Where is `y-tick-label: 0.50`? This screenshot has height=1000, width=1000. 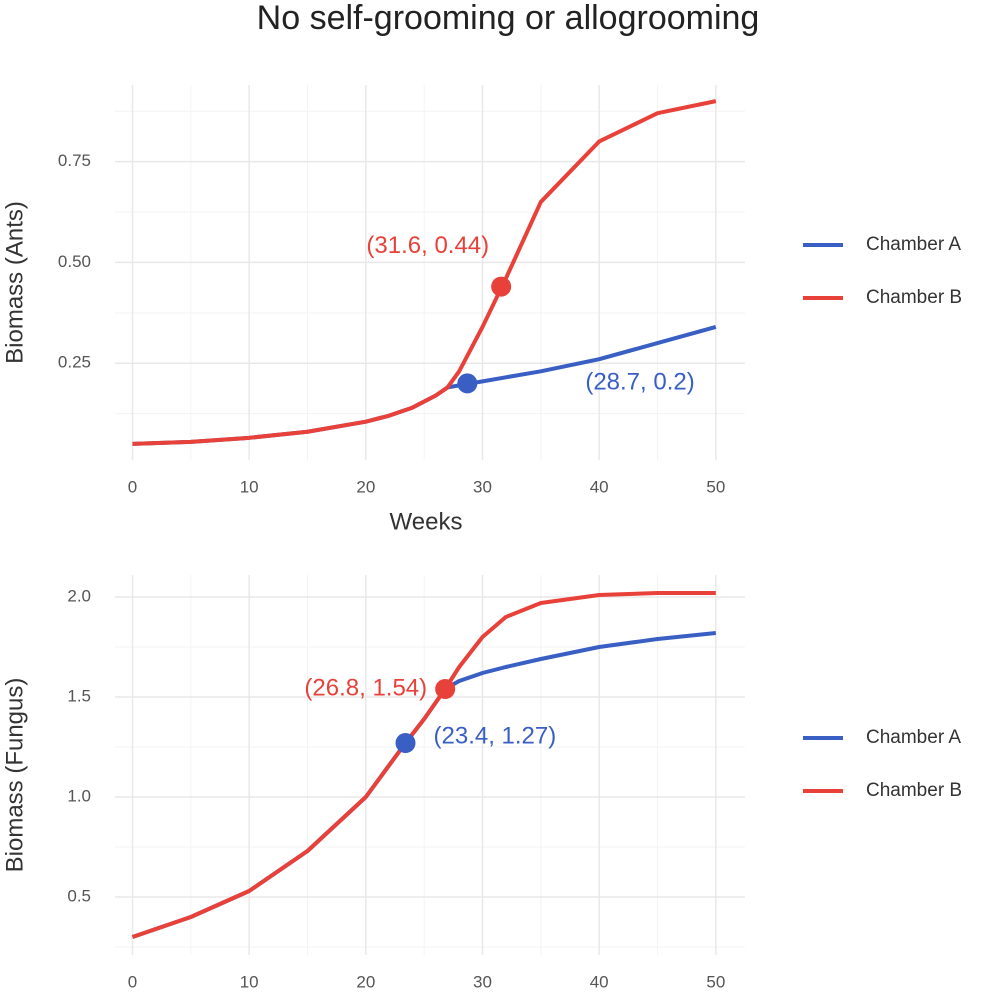
y-tick-label: 0.50 is located at coordinates (74, 261).